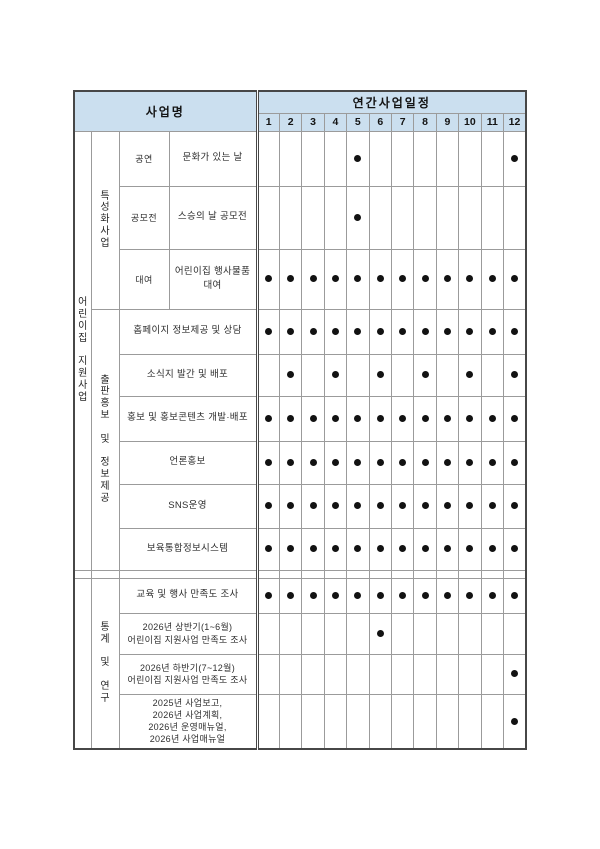  I want to click on month-header: 3, so click(313, 122).